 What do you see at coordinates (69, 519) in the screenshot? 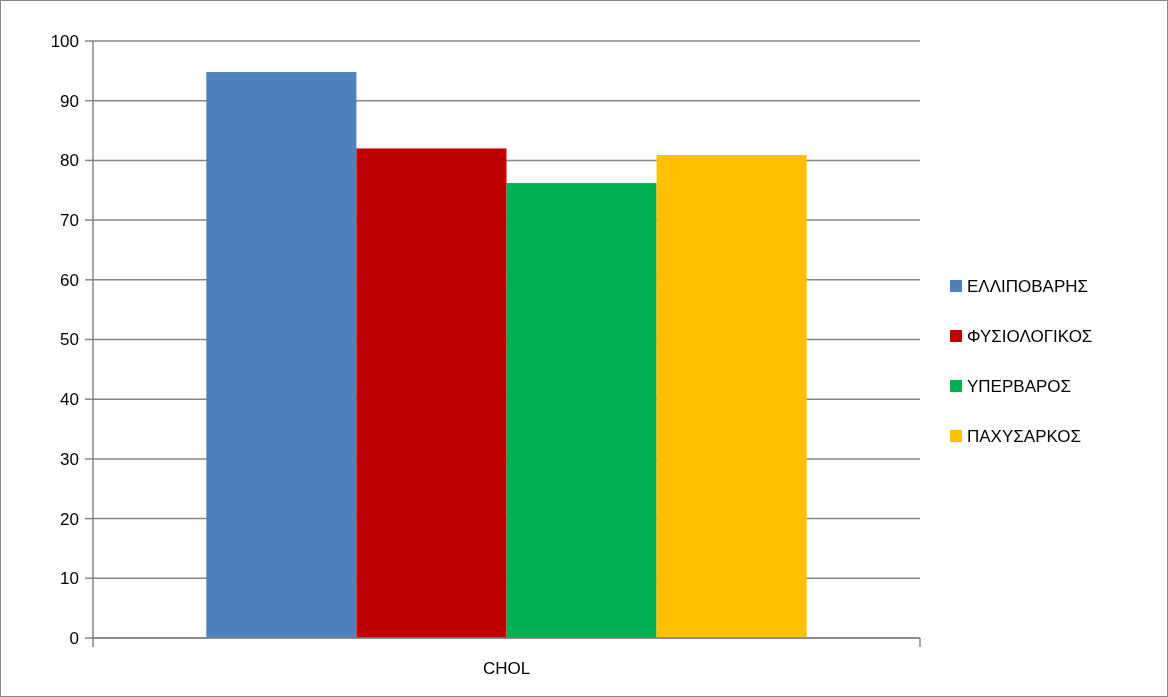
I see `y-tick-label: 20` at bounding box center [69, 519].